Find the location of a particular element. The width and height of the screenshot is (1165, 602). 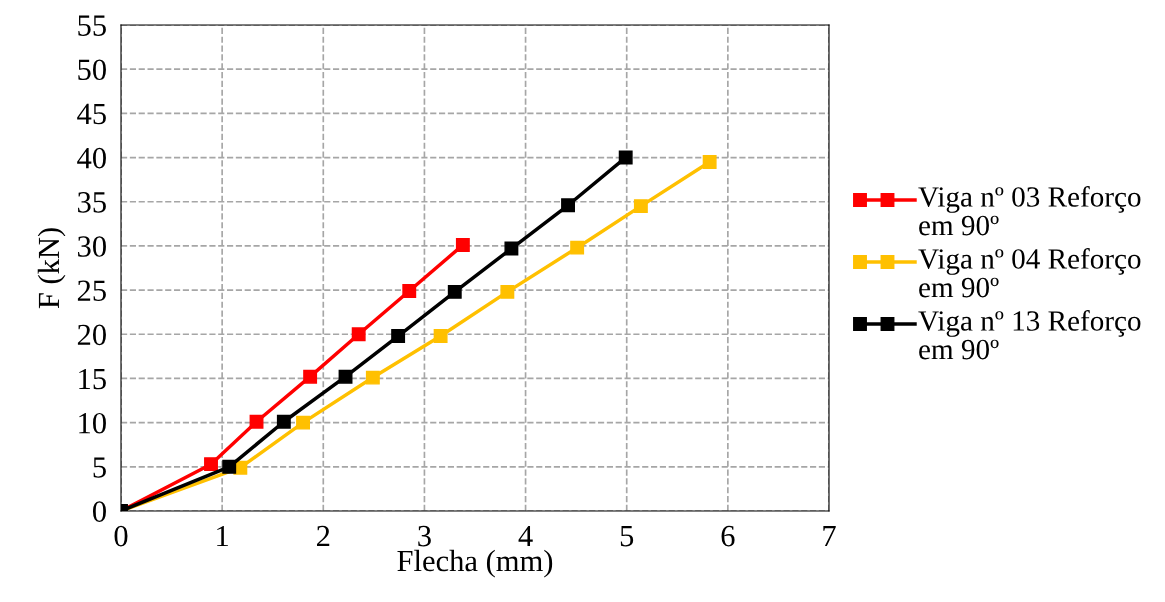

x-tick-label: 7 is located at coordinates (829, 536).